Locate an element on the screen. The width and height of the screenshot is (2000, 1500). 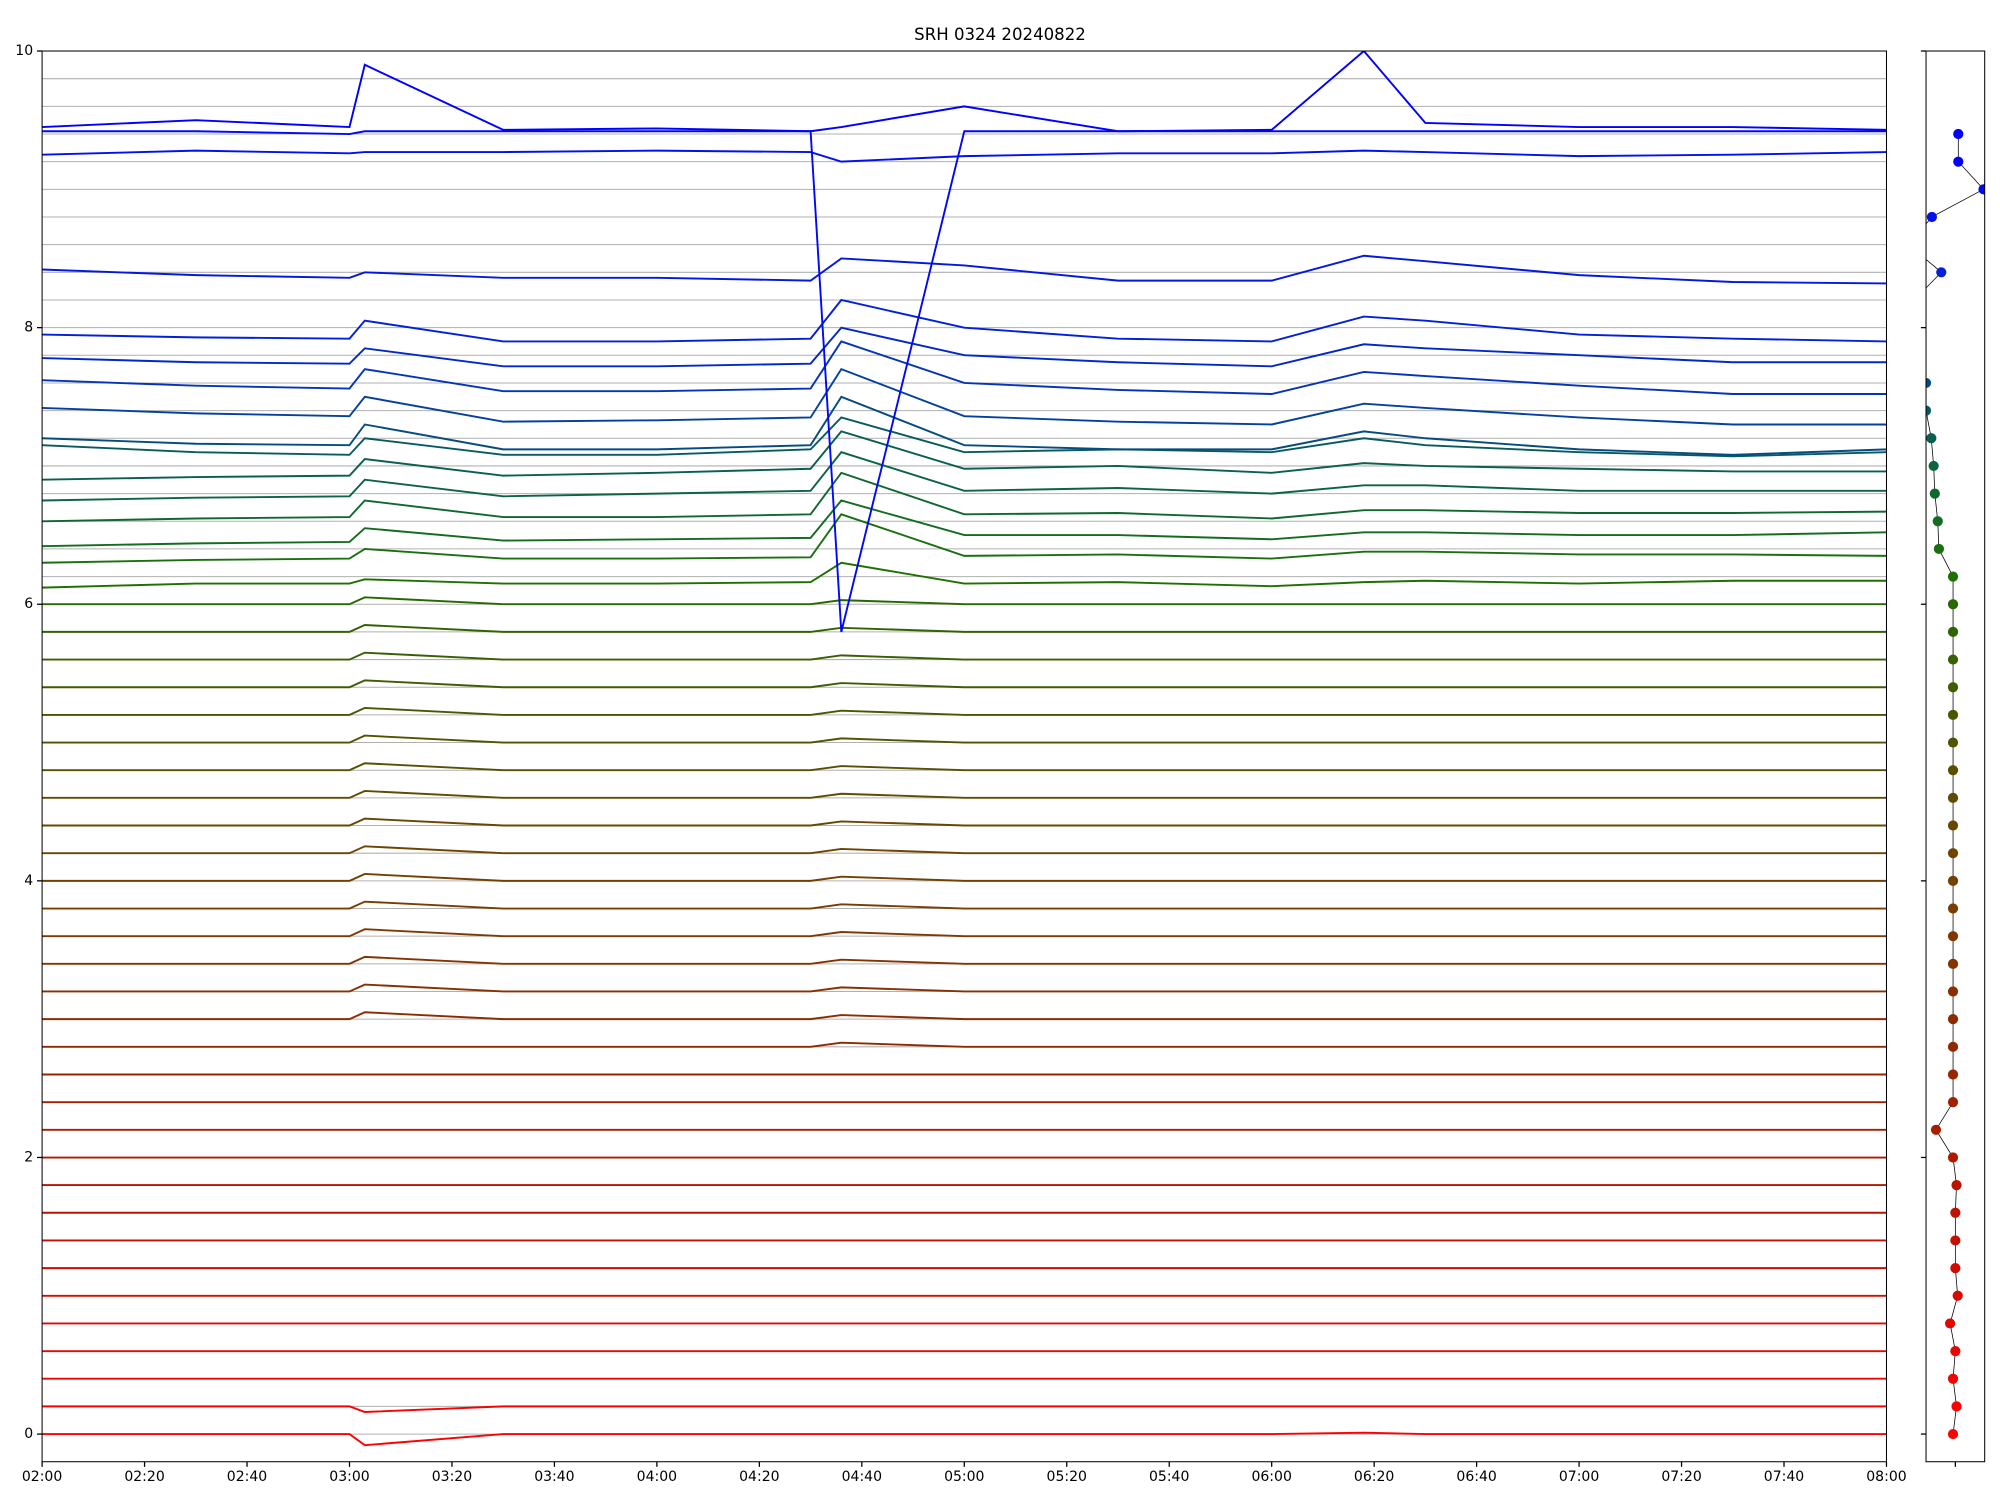
x-tick-label: 02:40 is located at coordinates (247, 1477).